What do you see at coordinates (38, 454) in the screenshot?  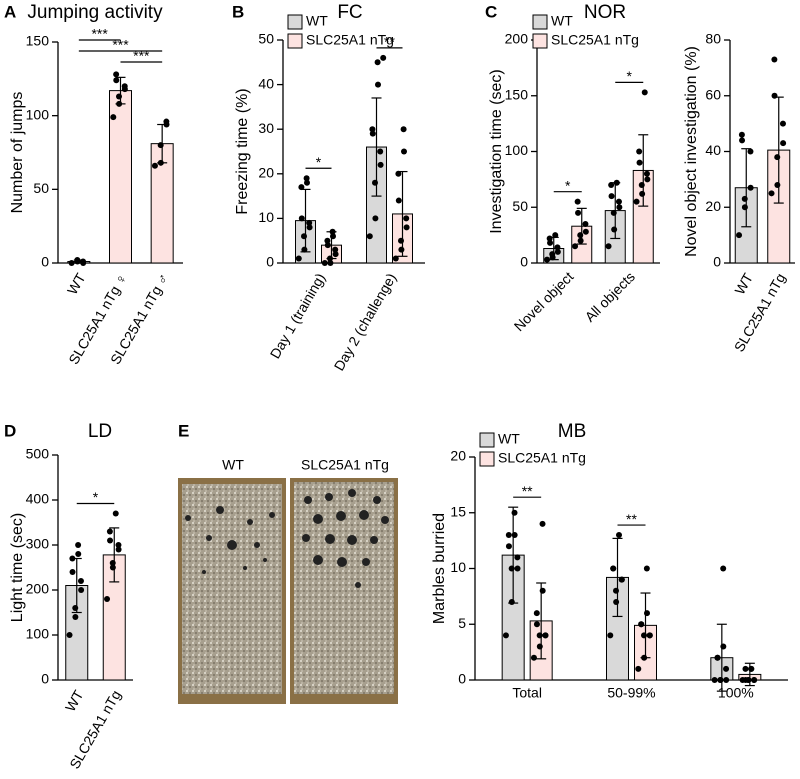 I see `y-tick-label: 500` at bounding box center [38, 454].